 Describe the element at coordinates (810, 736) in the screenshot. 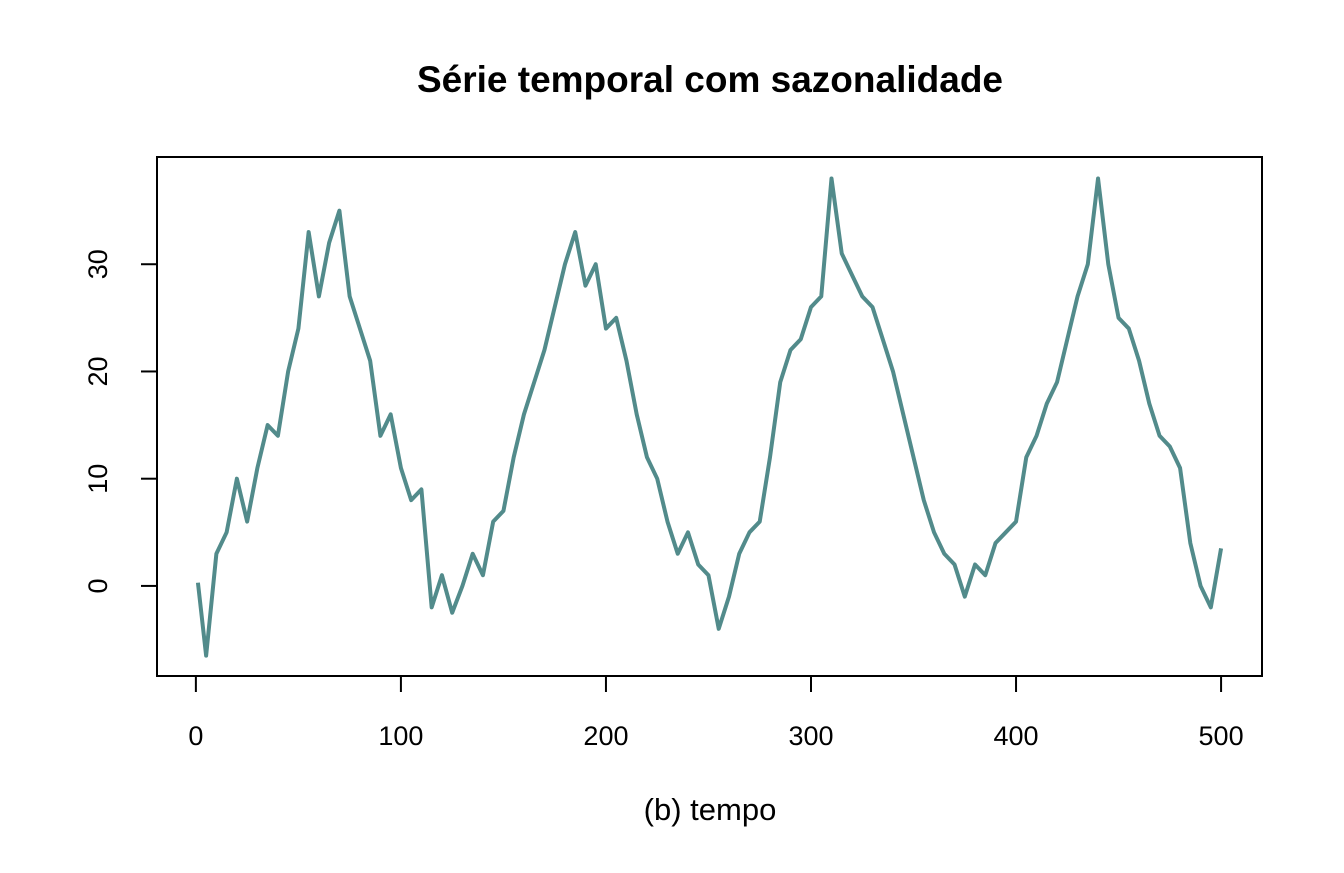

I see `x-tick-label: 300` at that location.